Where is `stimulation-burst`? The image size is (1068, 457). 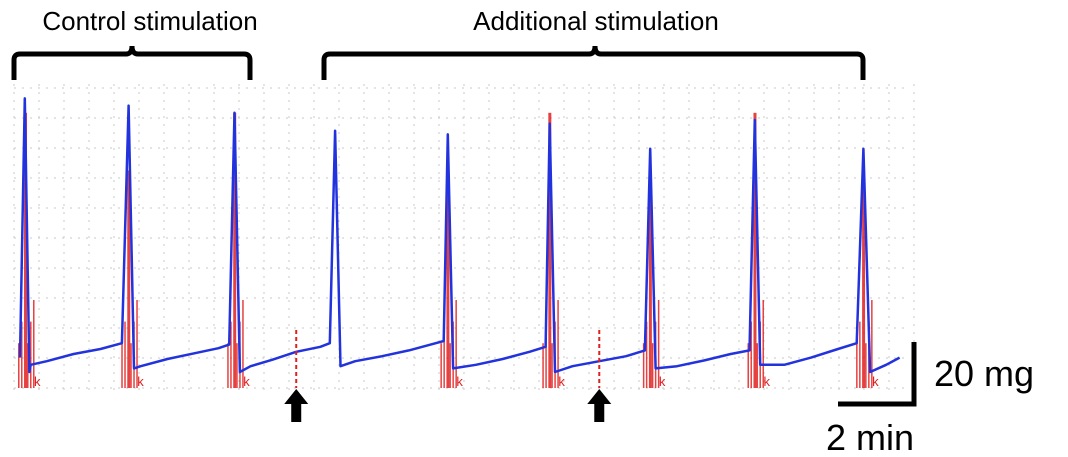 stimulation-burst is located at coordinates (26, 250).